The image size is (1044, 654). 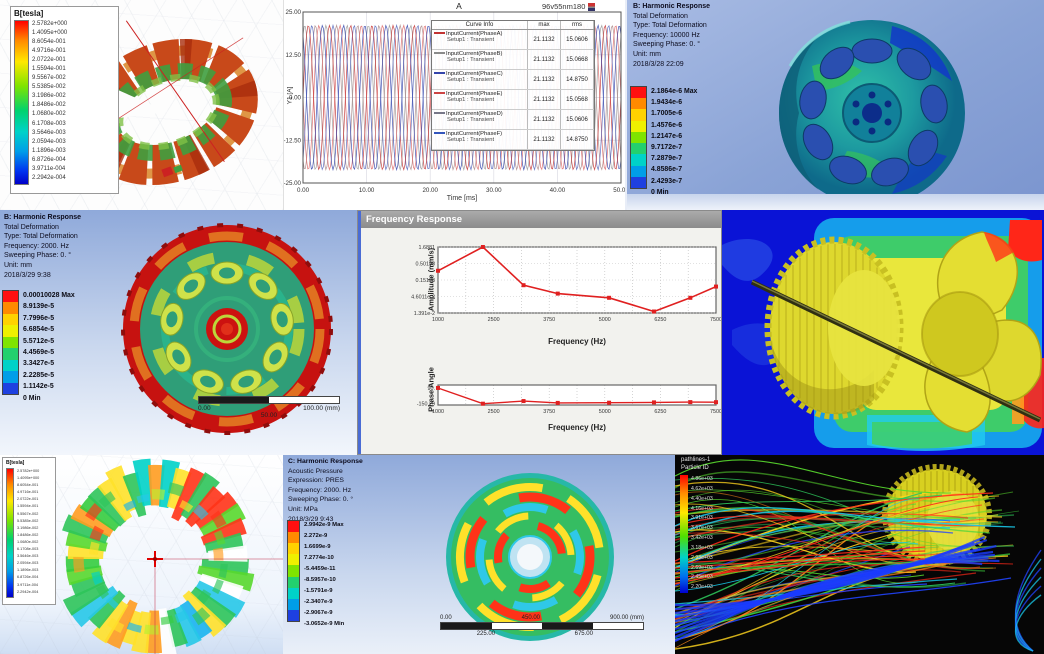 I want to click on legend-value: 4.9716e-001, so click(x=49, y=51).